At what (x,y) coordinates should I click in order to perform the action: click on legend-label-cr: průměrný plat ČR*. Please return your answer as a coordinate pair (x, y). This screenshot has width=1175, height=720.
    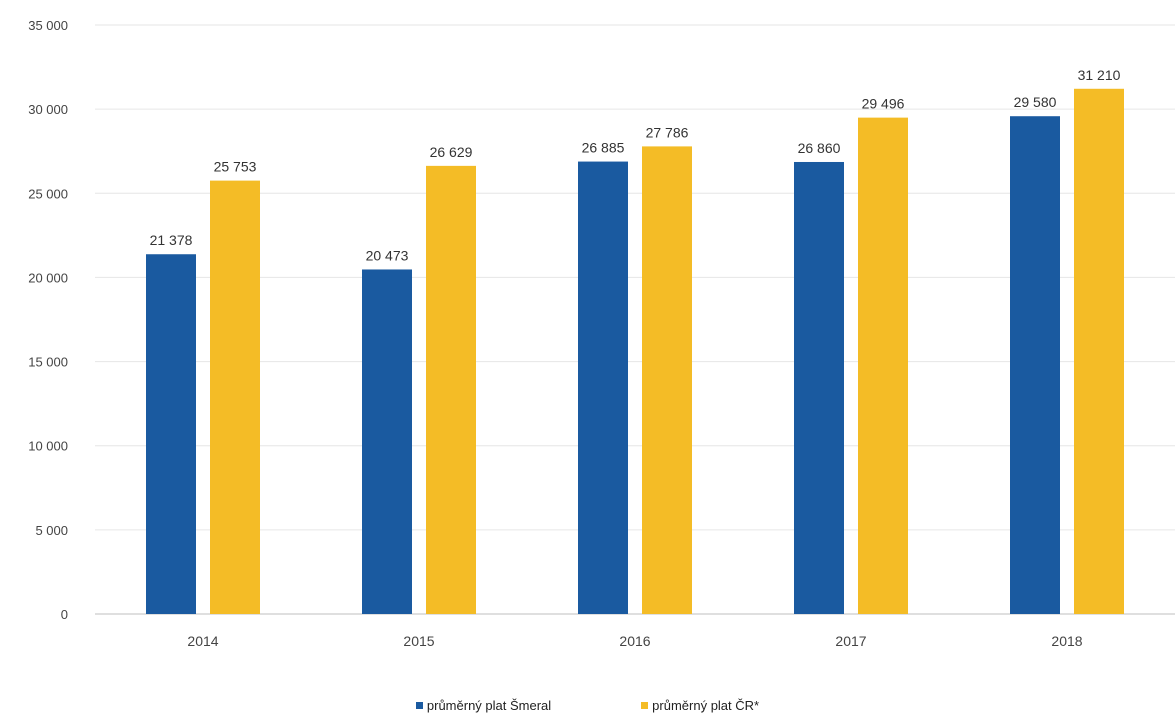
    Looking at the image, I should click on (706, 705).